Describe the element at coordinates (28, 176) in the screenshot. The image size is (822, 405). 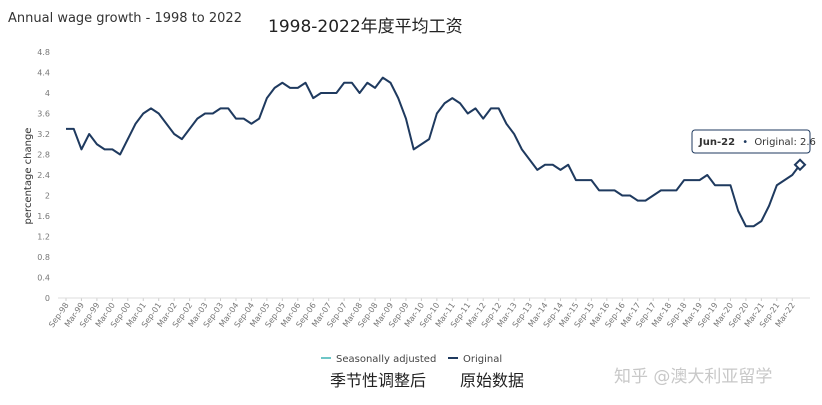
I see `y-axis-label: percentage change` at that location.